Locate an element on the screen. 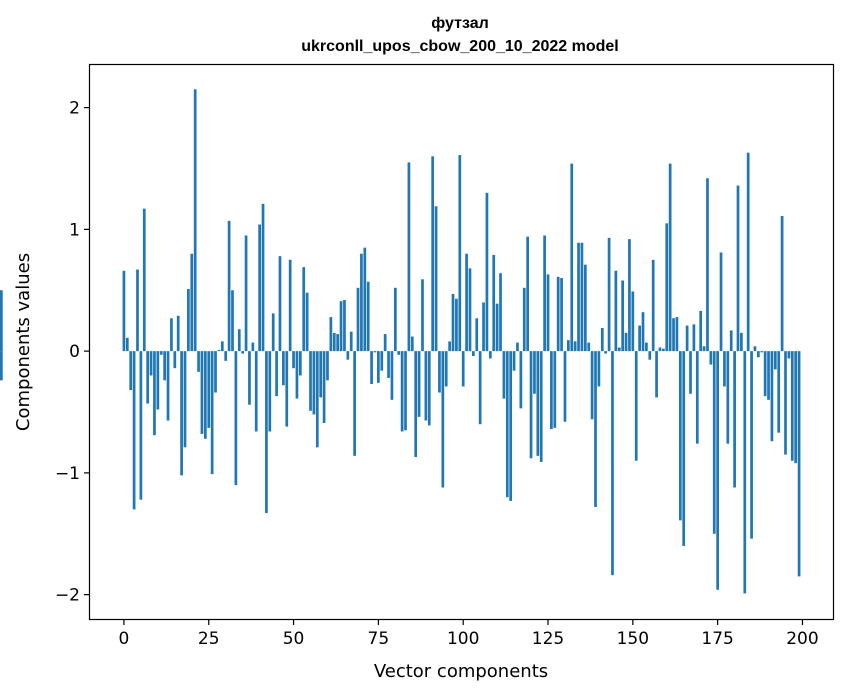 Image resolution: width=847 pixels, height=696 pixels. x-tick-label: 100 is located at coordinates (463, 639).